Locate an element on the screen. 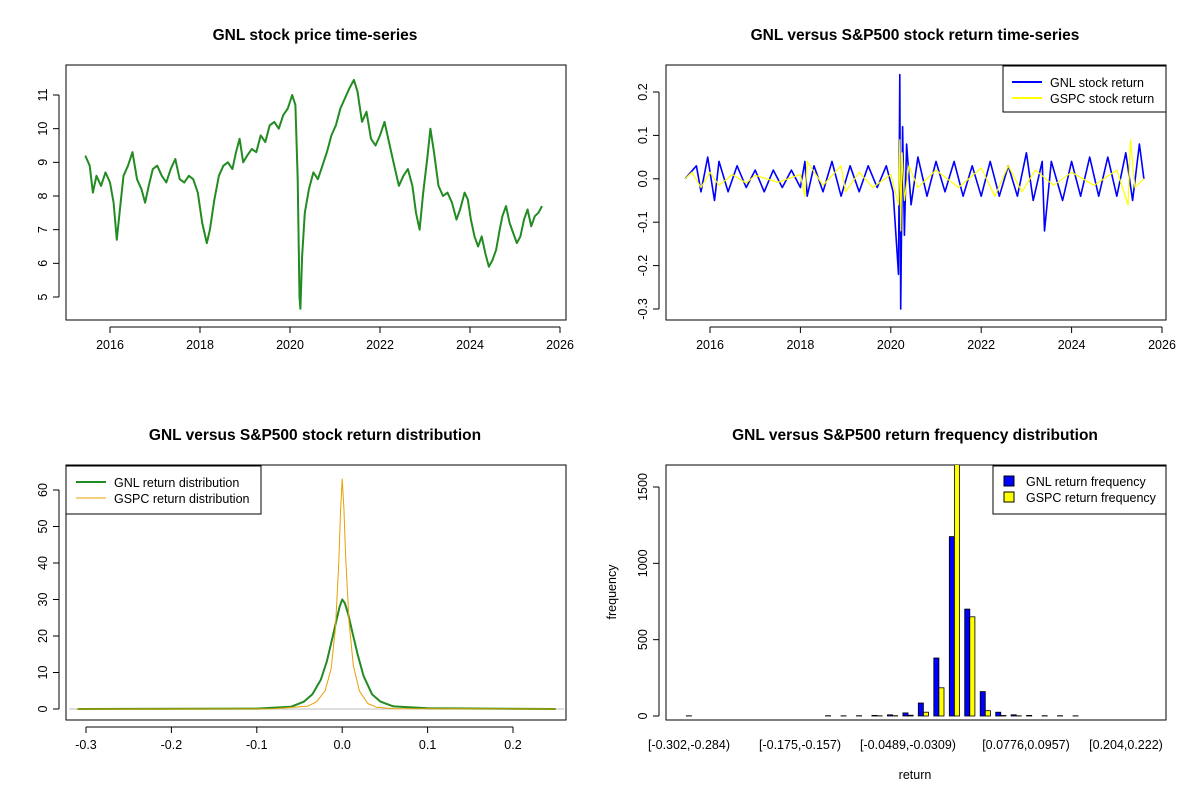 The image size is (1200, 800). returns-plot-frame is located at coordinates (916, 192).